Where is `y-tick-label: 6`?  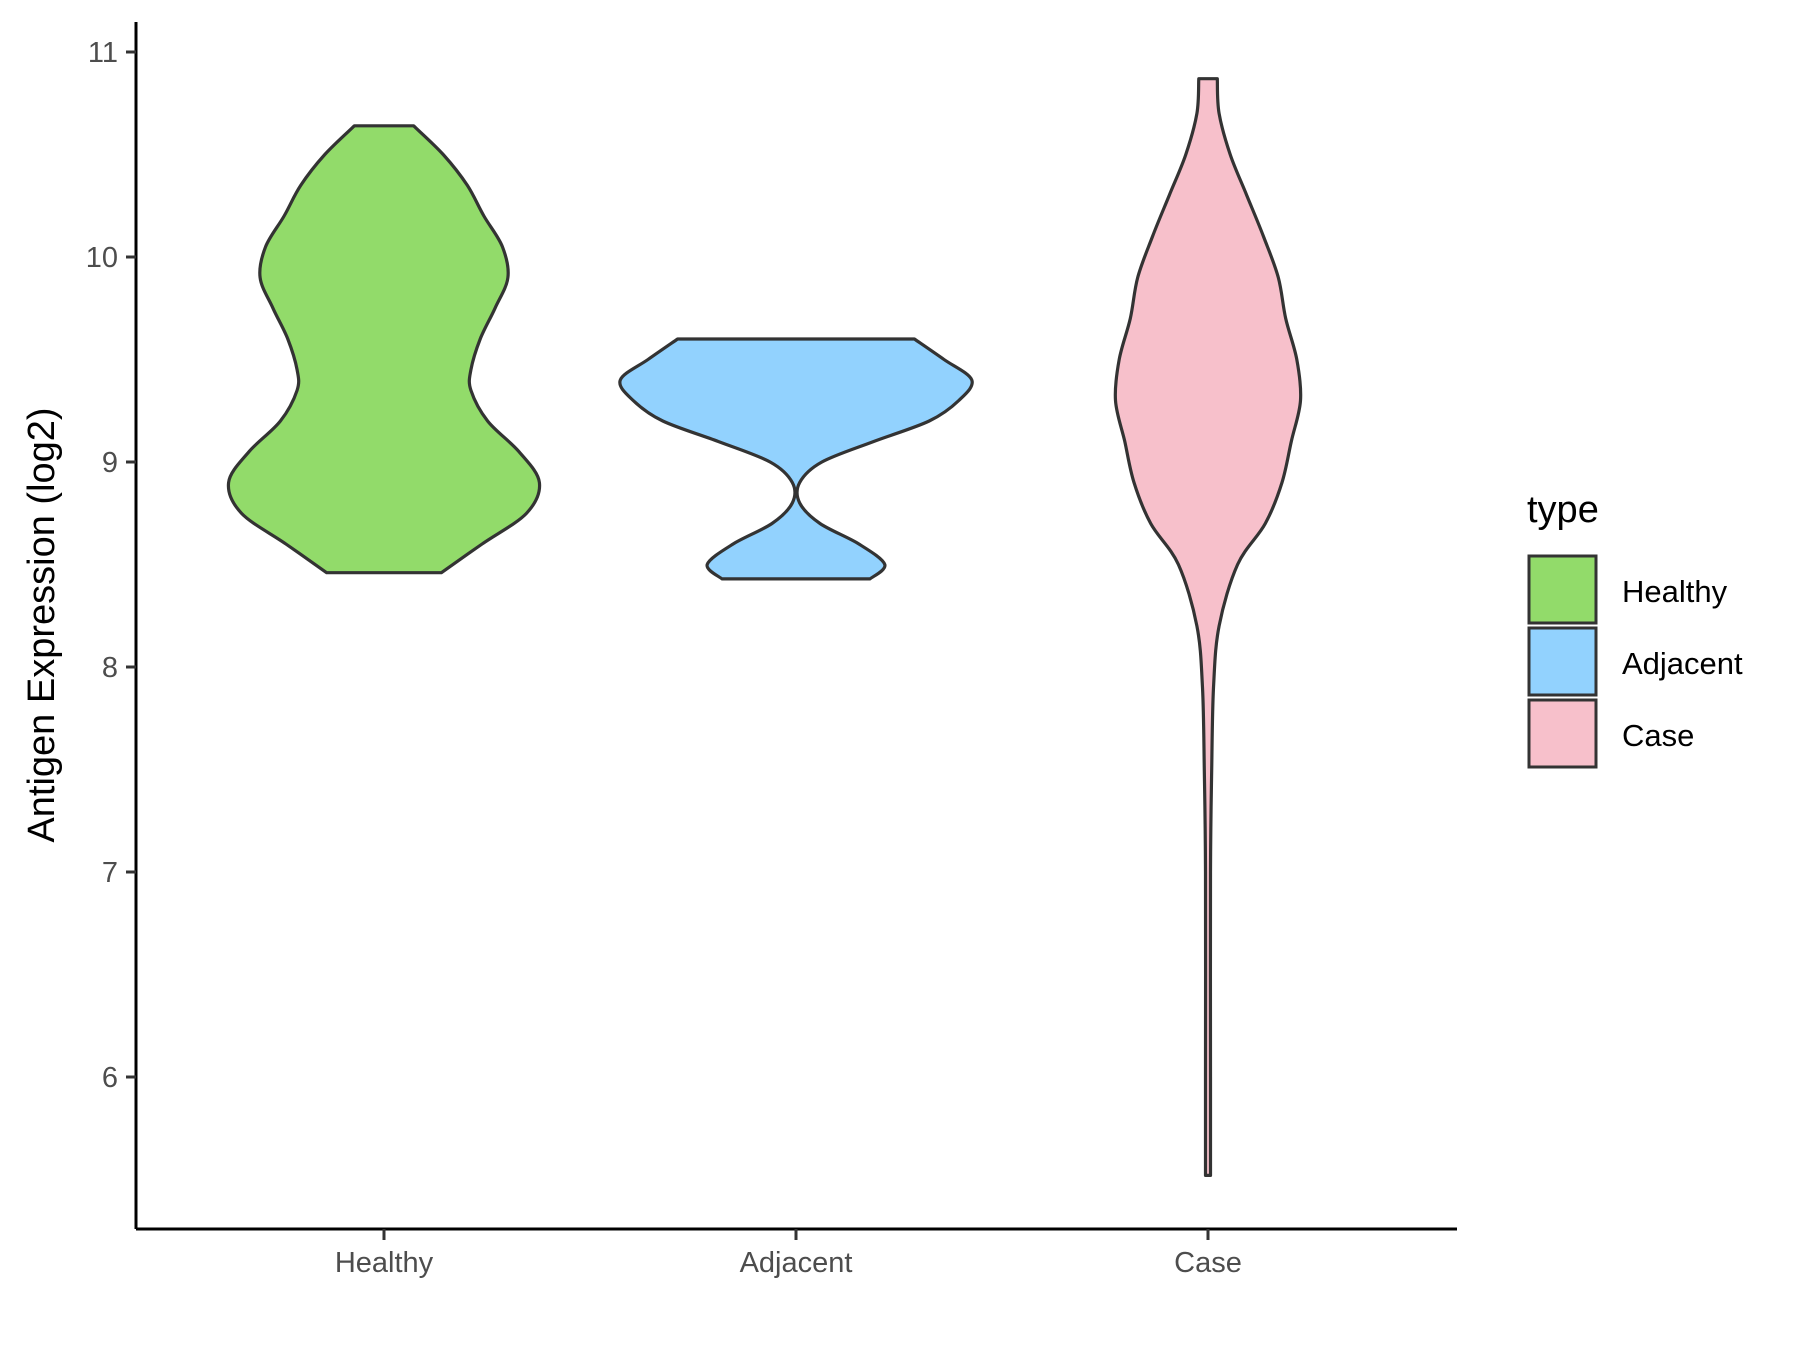
y-tick-label: 6 is located at coordinates (110, 1078).